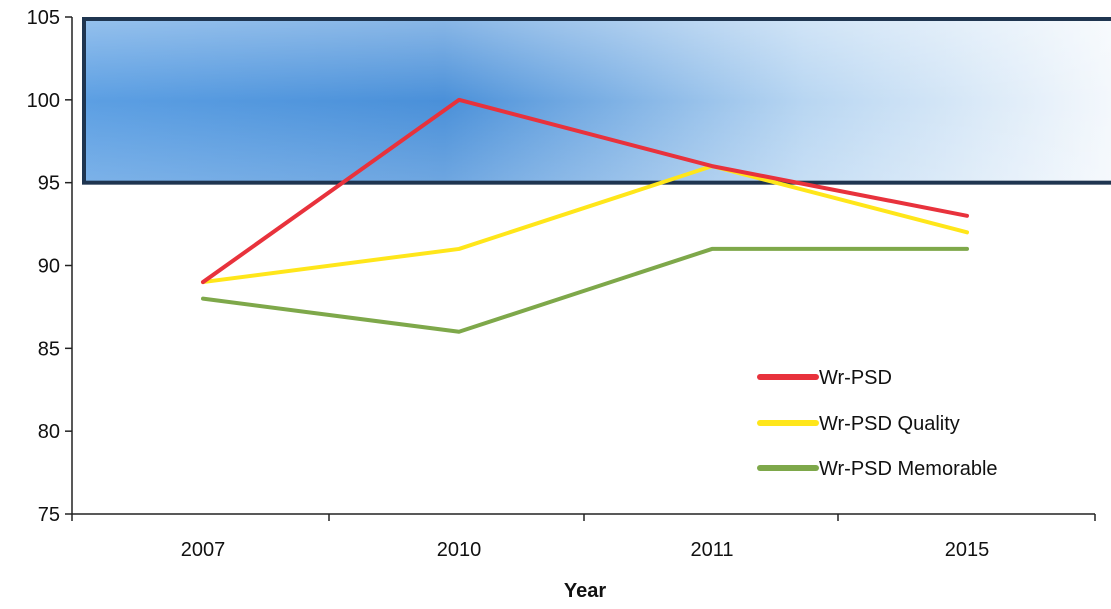  What do you see at coordinates (585, 290) in the screenshot?
I see `series-line-wr-psd-memorable` at bounding box center [585, 290].